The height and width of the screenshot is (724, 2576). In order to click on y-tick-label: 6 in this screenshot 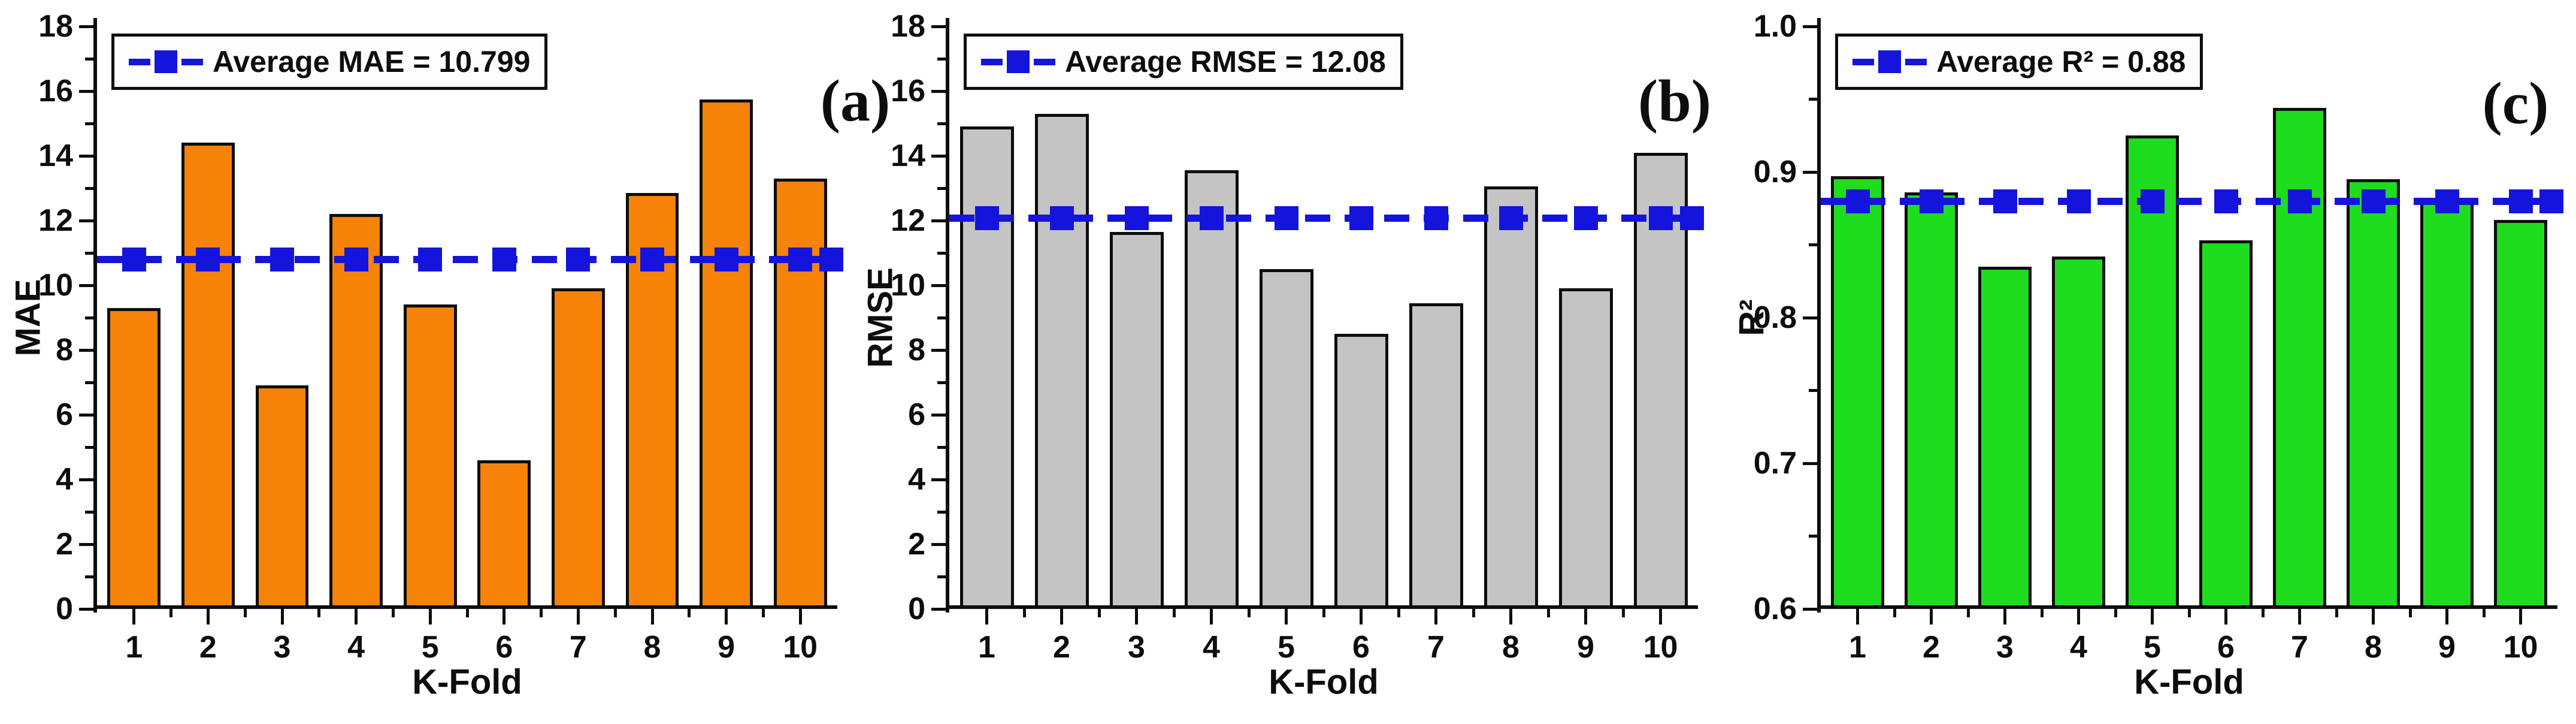, I will do `click(916, 414)`.